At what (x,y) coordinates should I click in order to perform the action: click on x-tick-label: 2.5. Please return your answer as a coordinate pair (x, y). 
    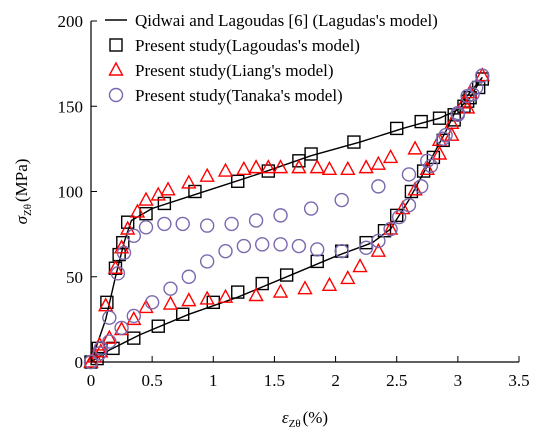
    Looking at the image, I should click on (396, 380).